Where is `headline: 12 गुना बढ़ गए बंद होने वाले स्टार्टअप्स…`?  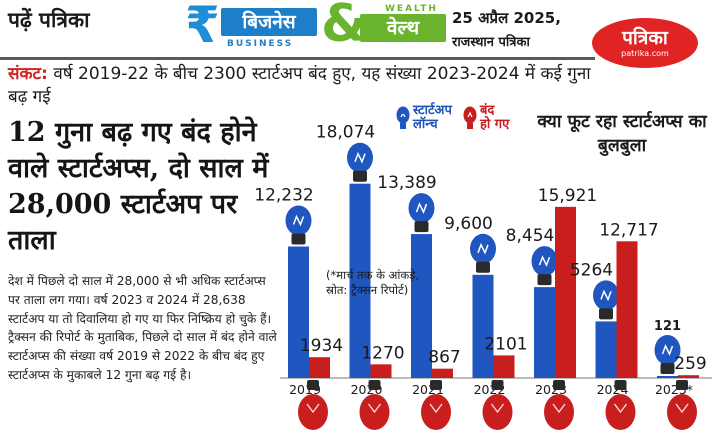 headline: 12 गुना बढ़ गए बंद होने वाले स्टार्टअप्स… is located at coordinates (138, 186).